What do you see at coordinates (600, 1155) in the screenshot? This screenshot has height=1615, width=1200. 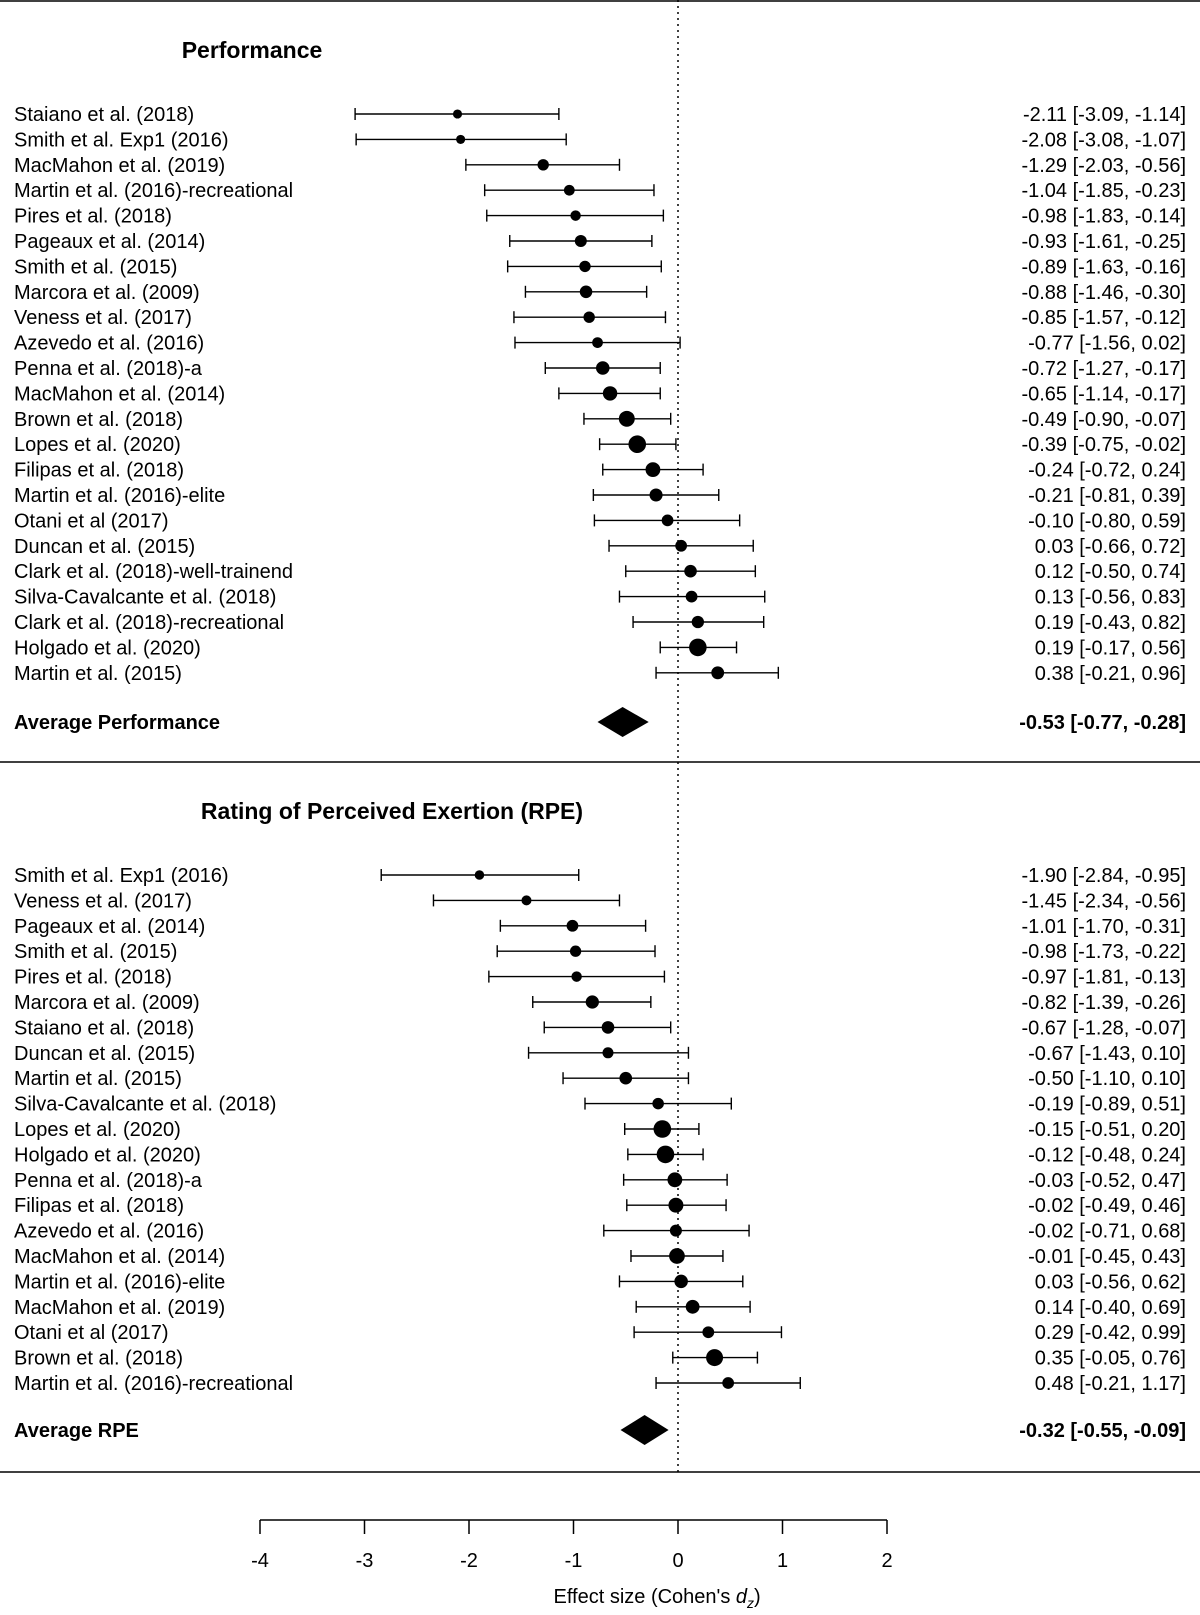 I see `study-row: Holgado et al. (2020) -0.12 [-0.48, 0.24]` at bounding box center [600, 1155].